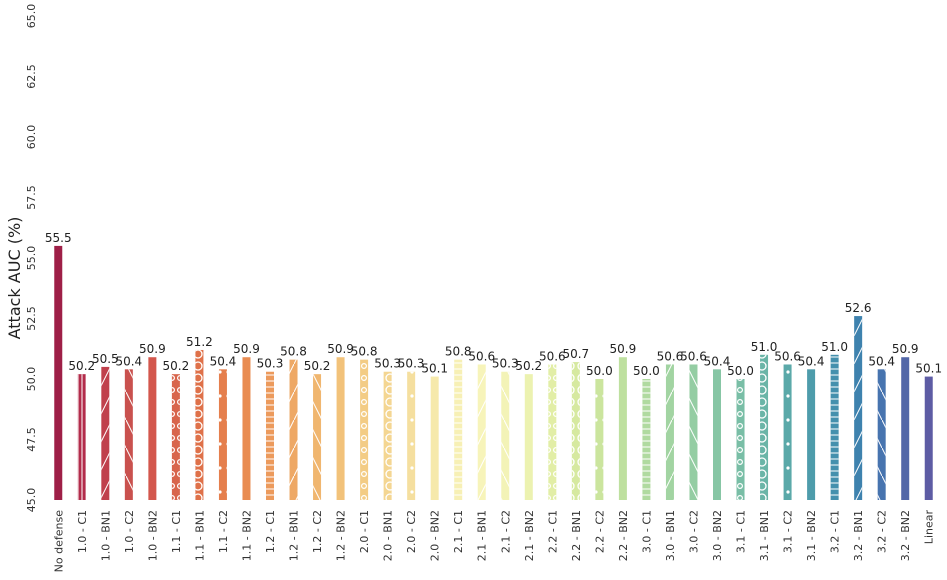 Image resolution: width=947 pixels, height=580 pixels. I want to click on x-tick-label: 1.1 - C2, so click(223, 531).